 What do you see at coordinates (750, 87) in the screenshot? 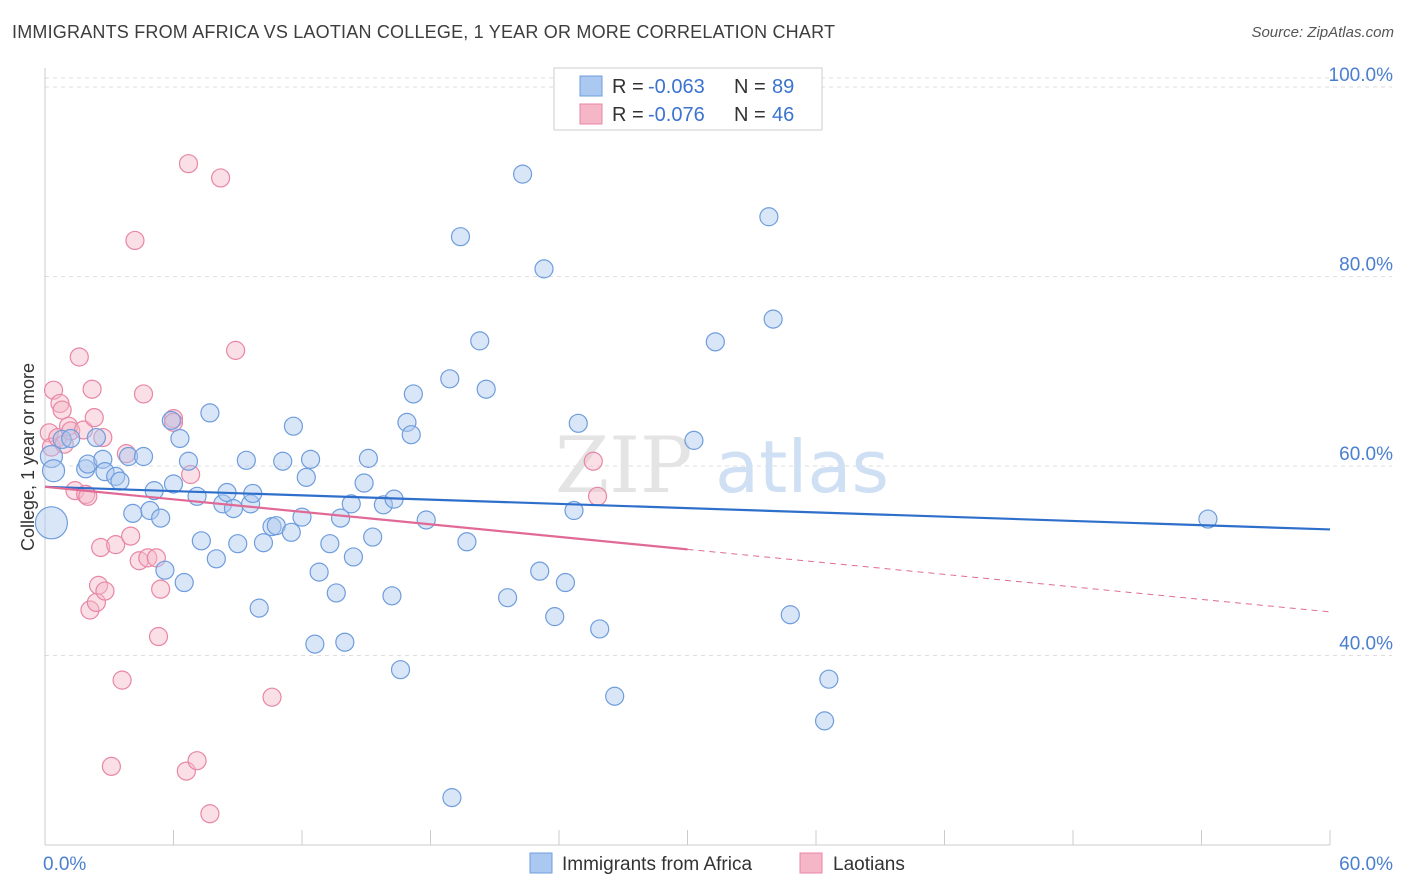
I see `legend-n-label-blue: N =` at bounding box center [750, 87].